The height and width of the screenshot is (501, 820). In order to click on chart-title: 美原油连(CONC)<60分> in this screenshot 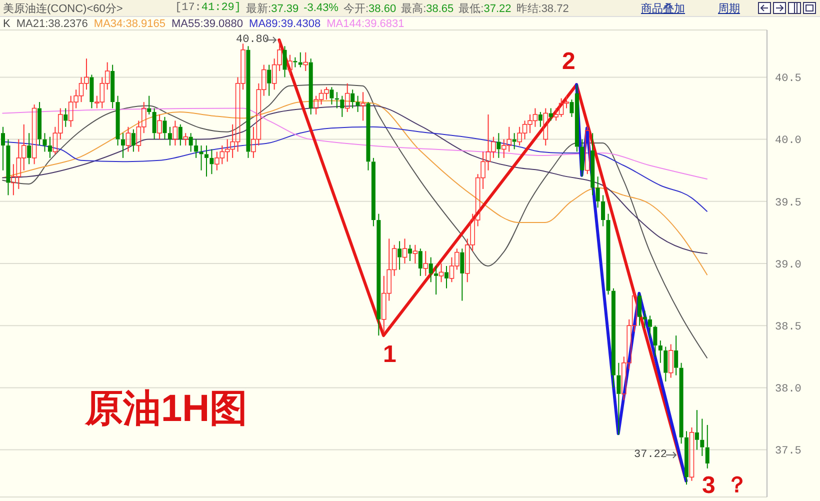, I will do `click(63, 9)`.